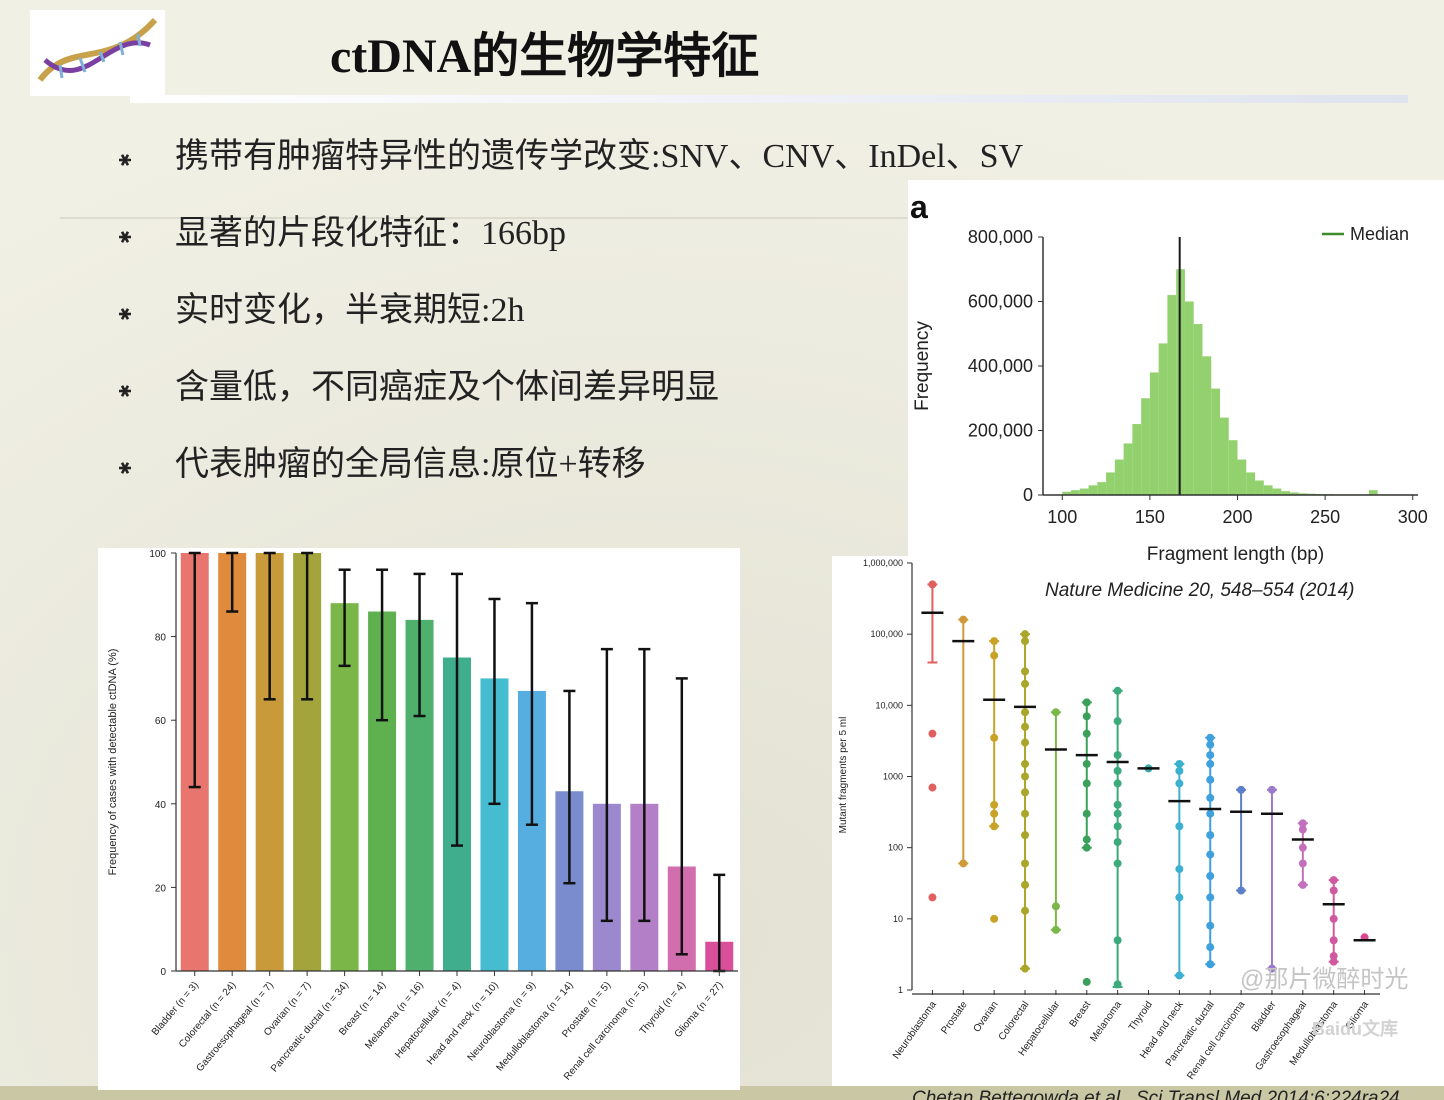 Image resolution: width=1444 pixels, height=1100 pixels. Describe the element at coordinates (97, 53) in the screenshot. I see `dna-logo` at that location.